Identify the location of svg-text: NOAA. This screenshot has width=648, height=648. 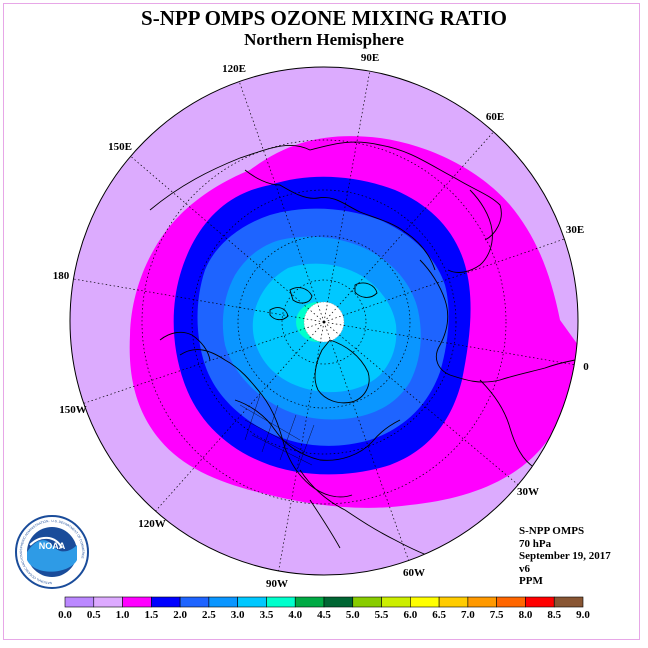
(52, 546).